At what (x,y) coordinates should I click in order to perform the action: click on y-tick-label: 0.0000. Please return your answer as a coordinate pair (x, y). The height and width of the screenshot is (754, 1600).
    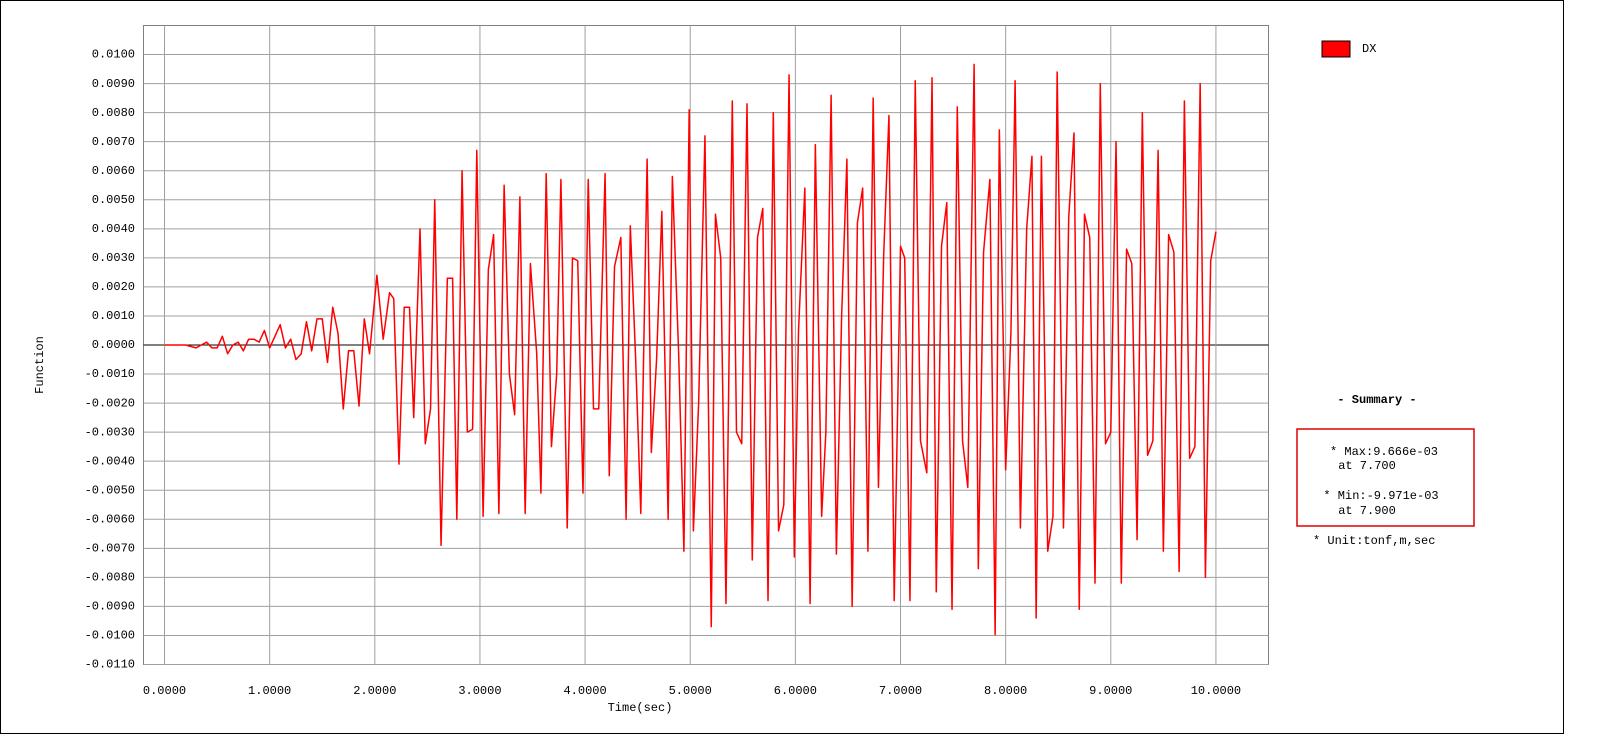
    Looking at the image, I should click on (113, 345).